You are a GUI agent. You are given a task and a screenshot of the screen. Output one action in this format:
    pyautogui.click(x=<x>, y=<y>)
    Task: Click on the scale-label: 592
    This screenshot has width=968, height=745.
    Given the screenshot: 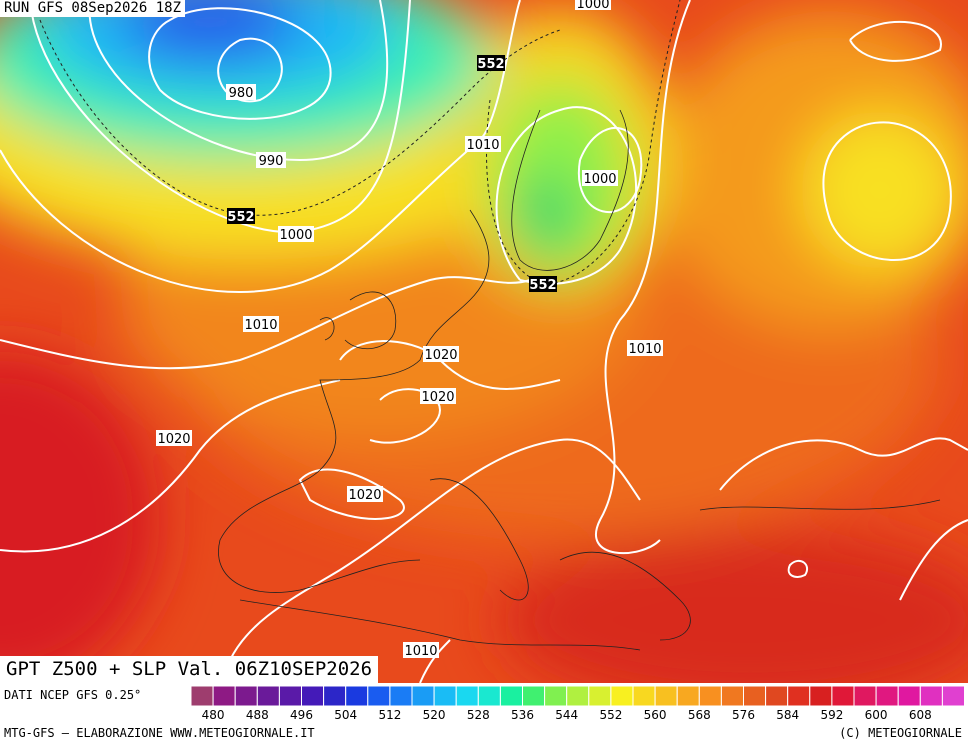 What is the action you would take?
    pyautogui.click(x=831, y=715)
    